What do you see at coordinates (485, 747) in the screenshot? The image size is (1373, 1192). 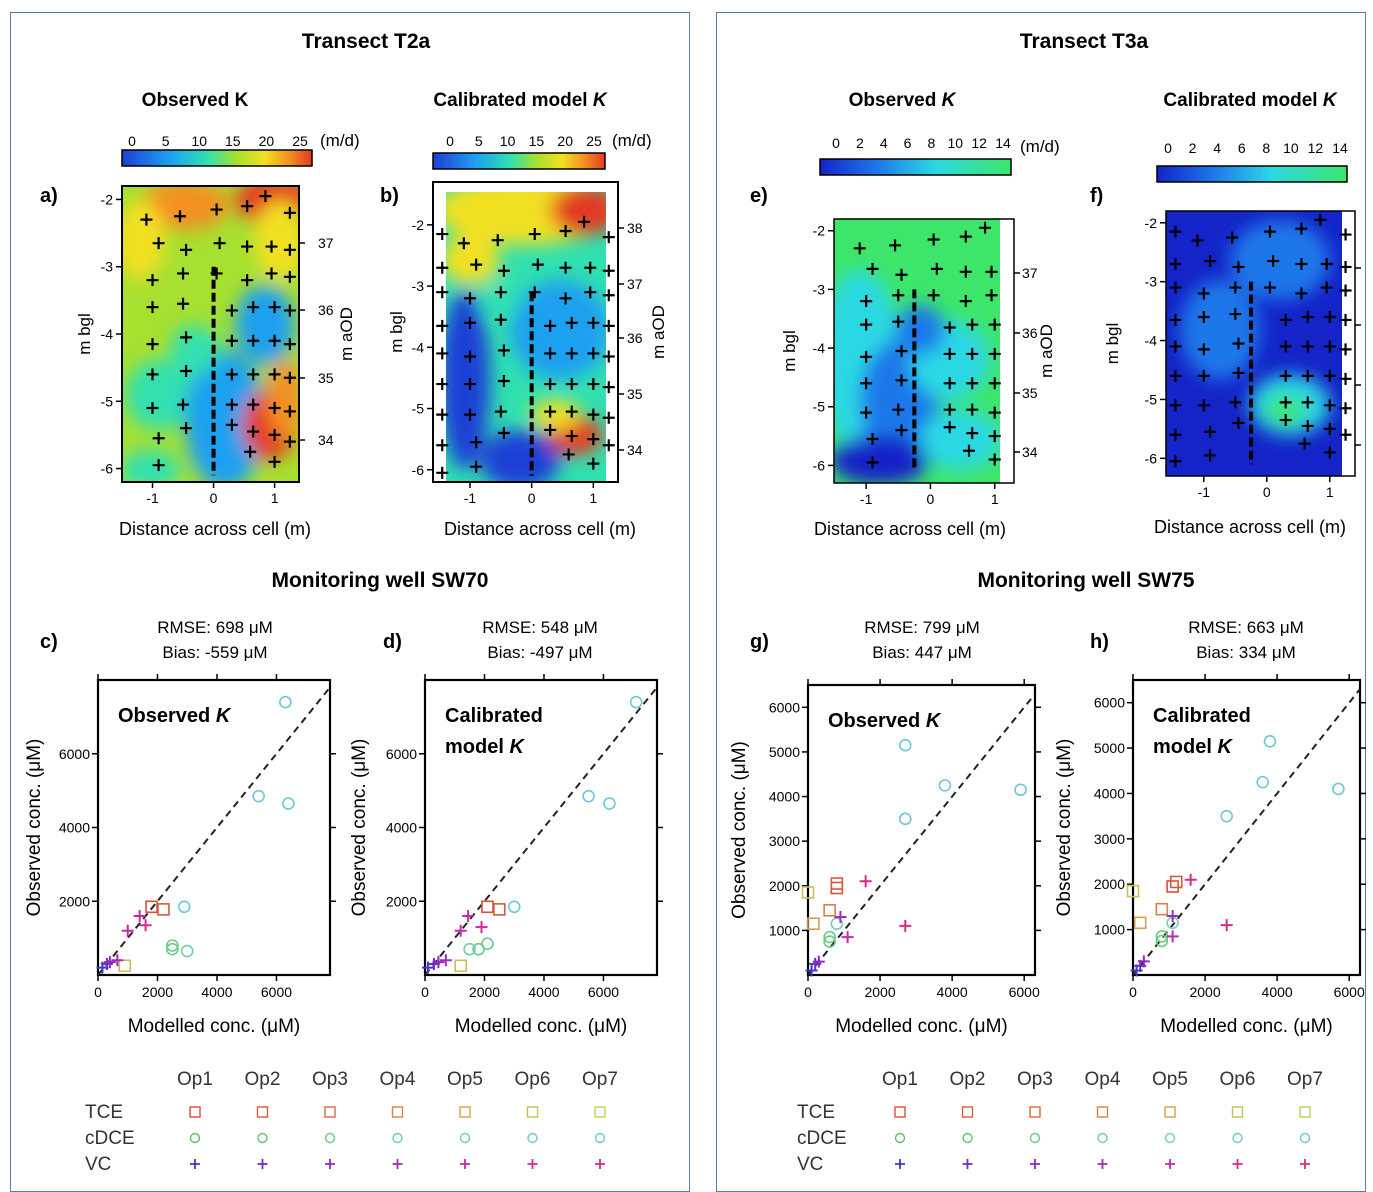 I see `scatter-inner-label-line2: model K` at bounding box center [485, 747].